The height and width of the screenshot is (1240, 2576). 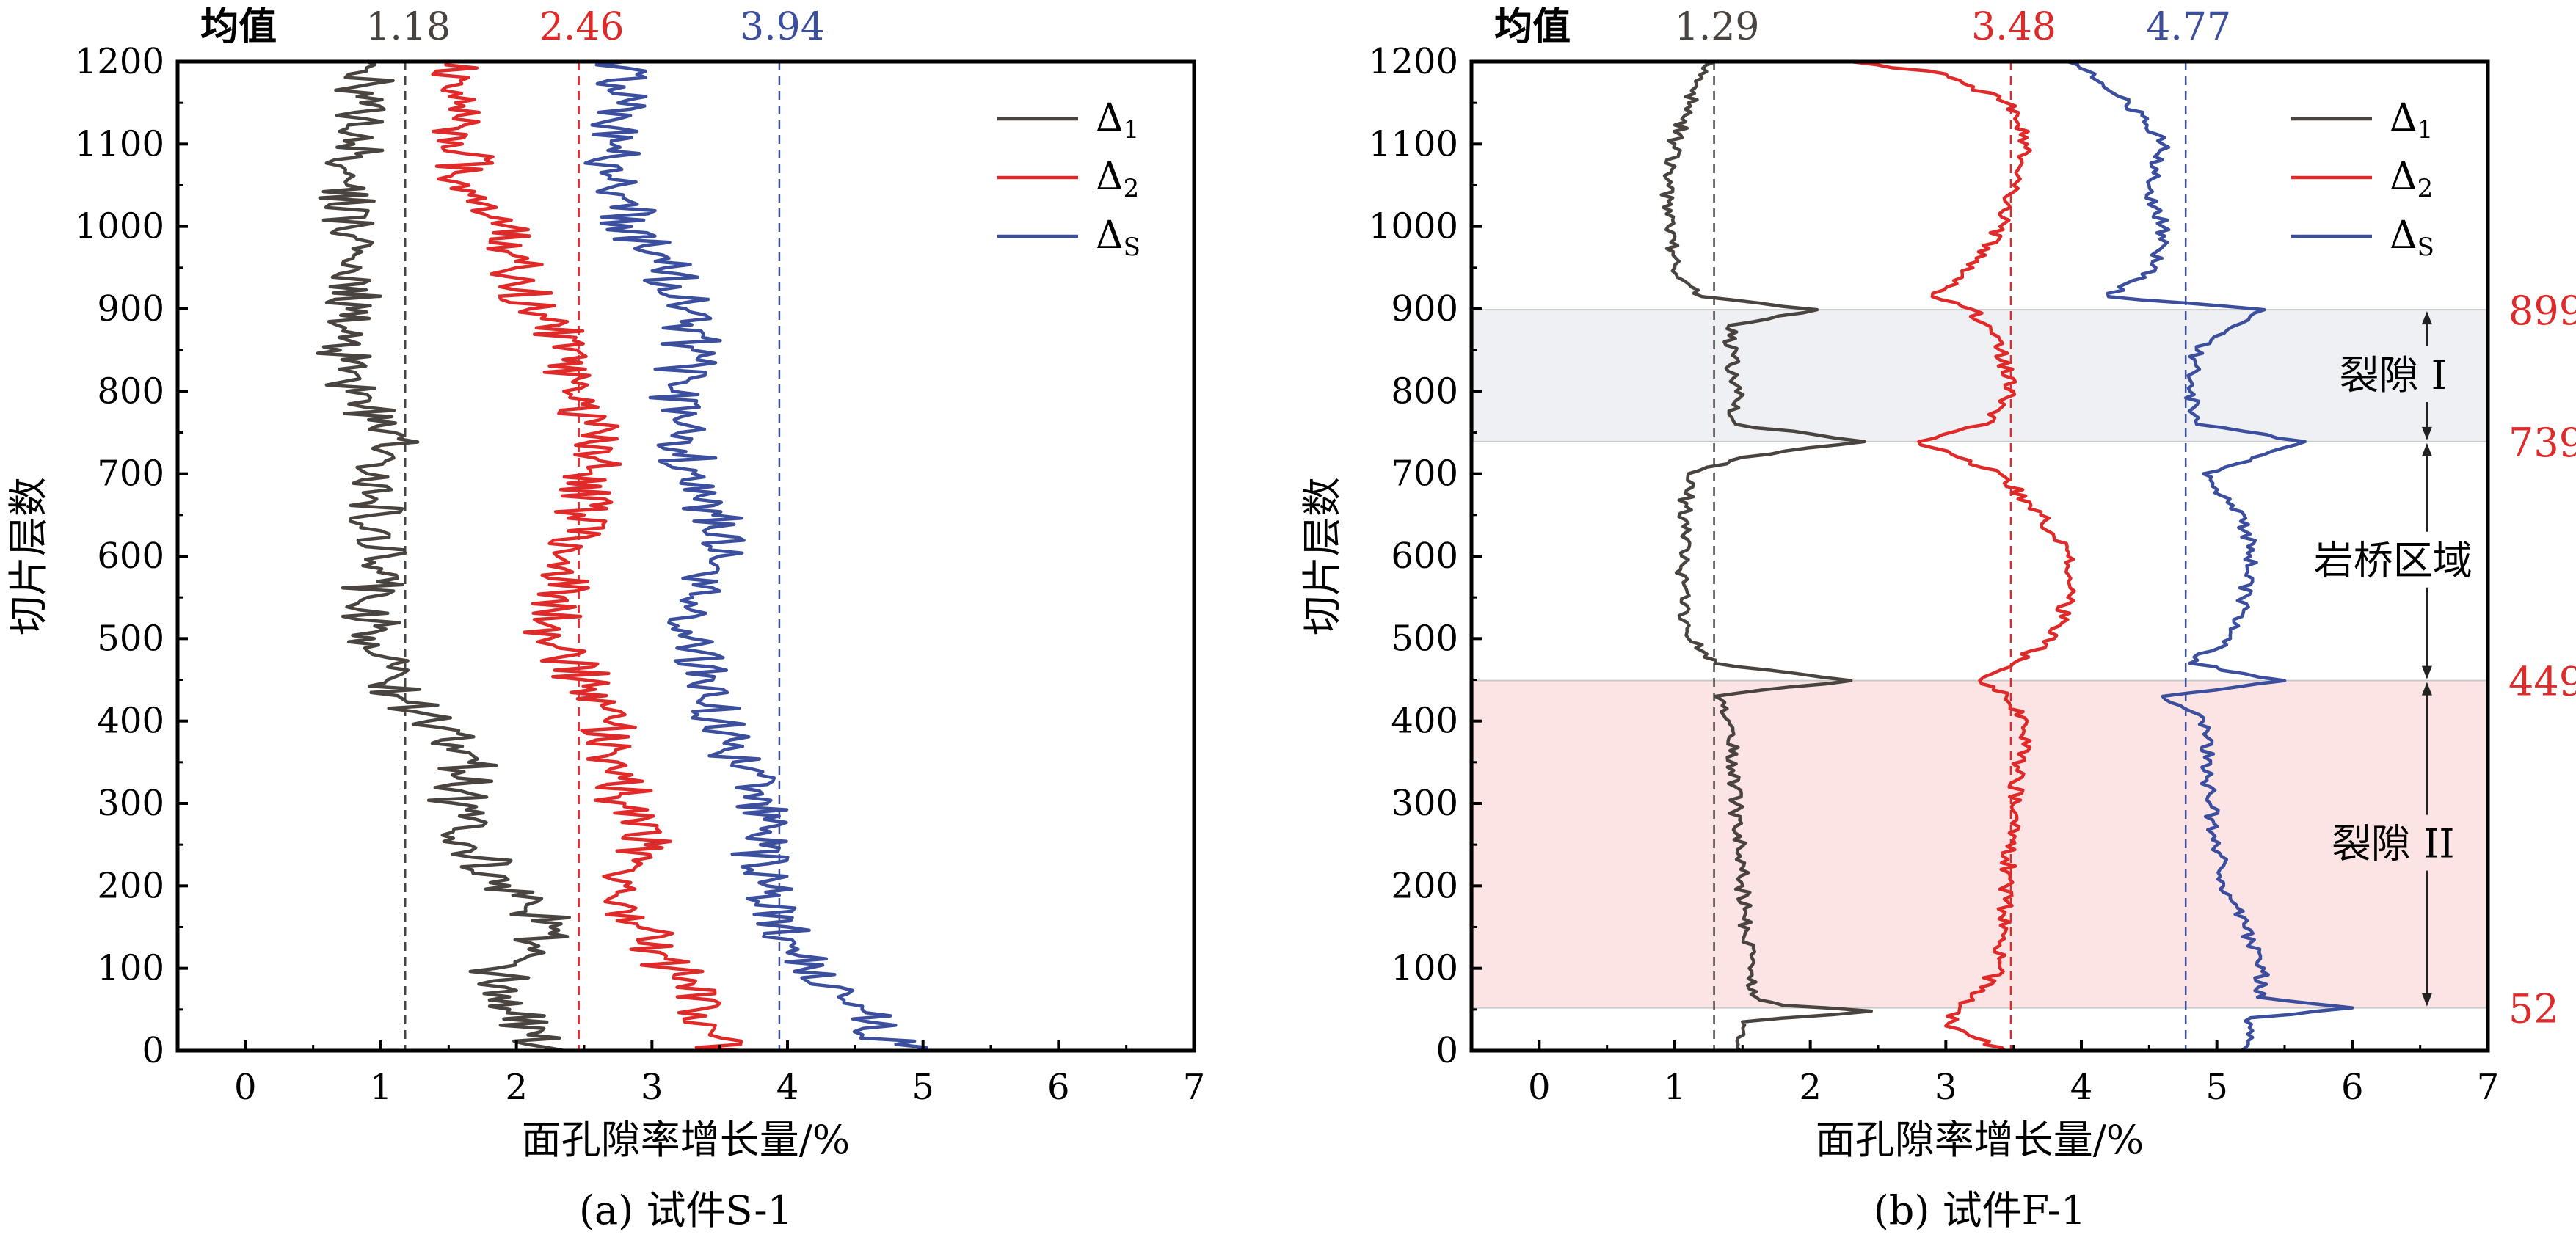 I want to click on boundary-value-label: 899, so click(x=2542, y=311).